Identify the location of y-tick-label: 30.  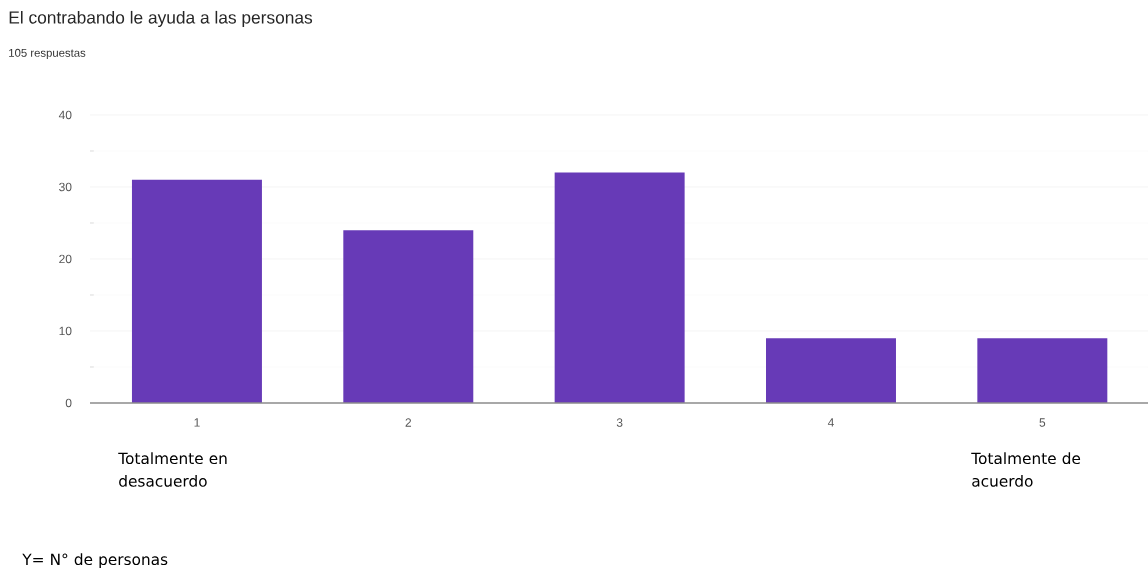
(65, 187).